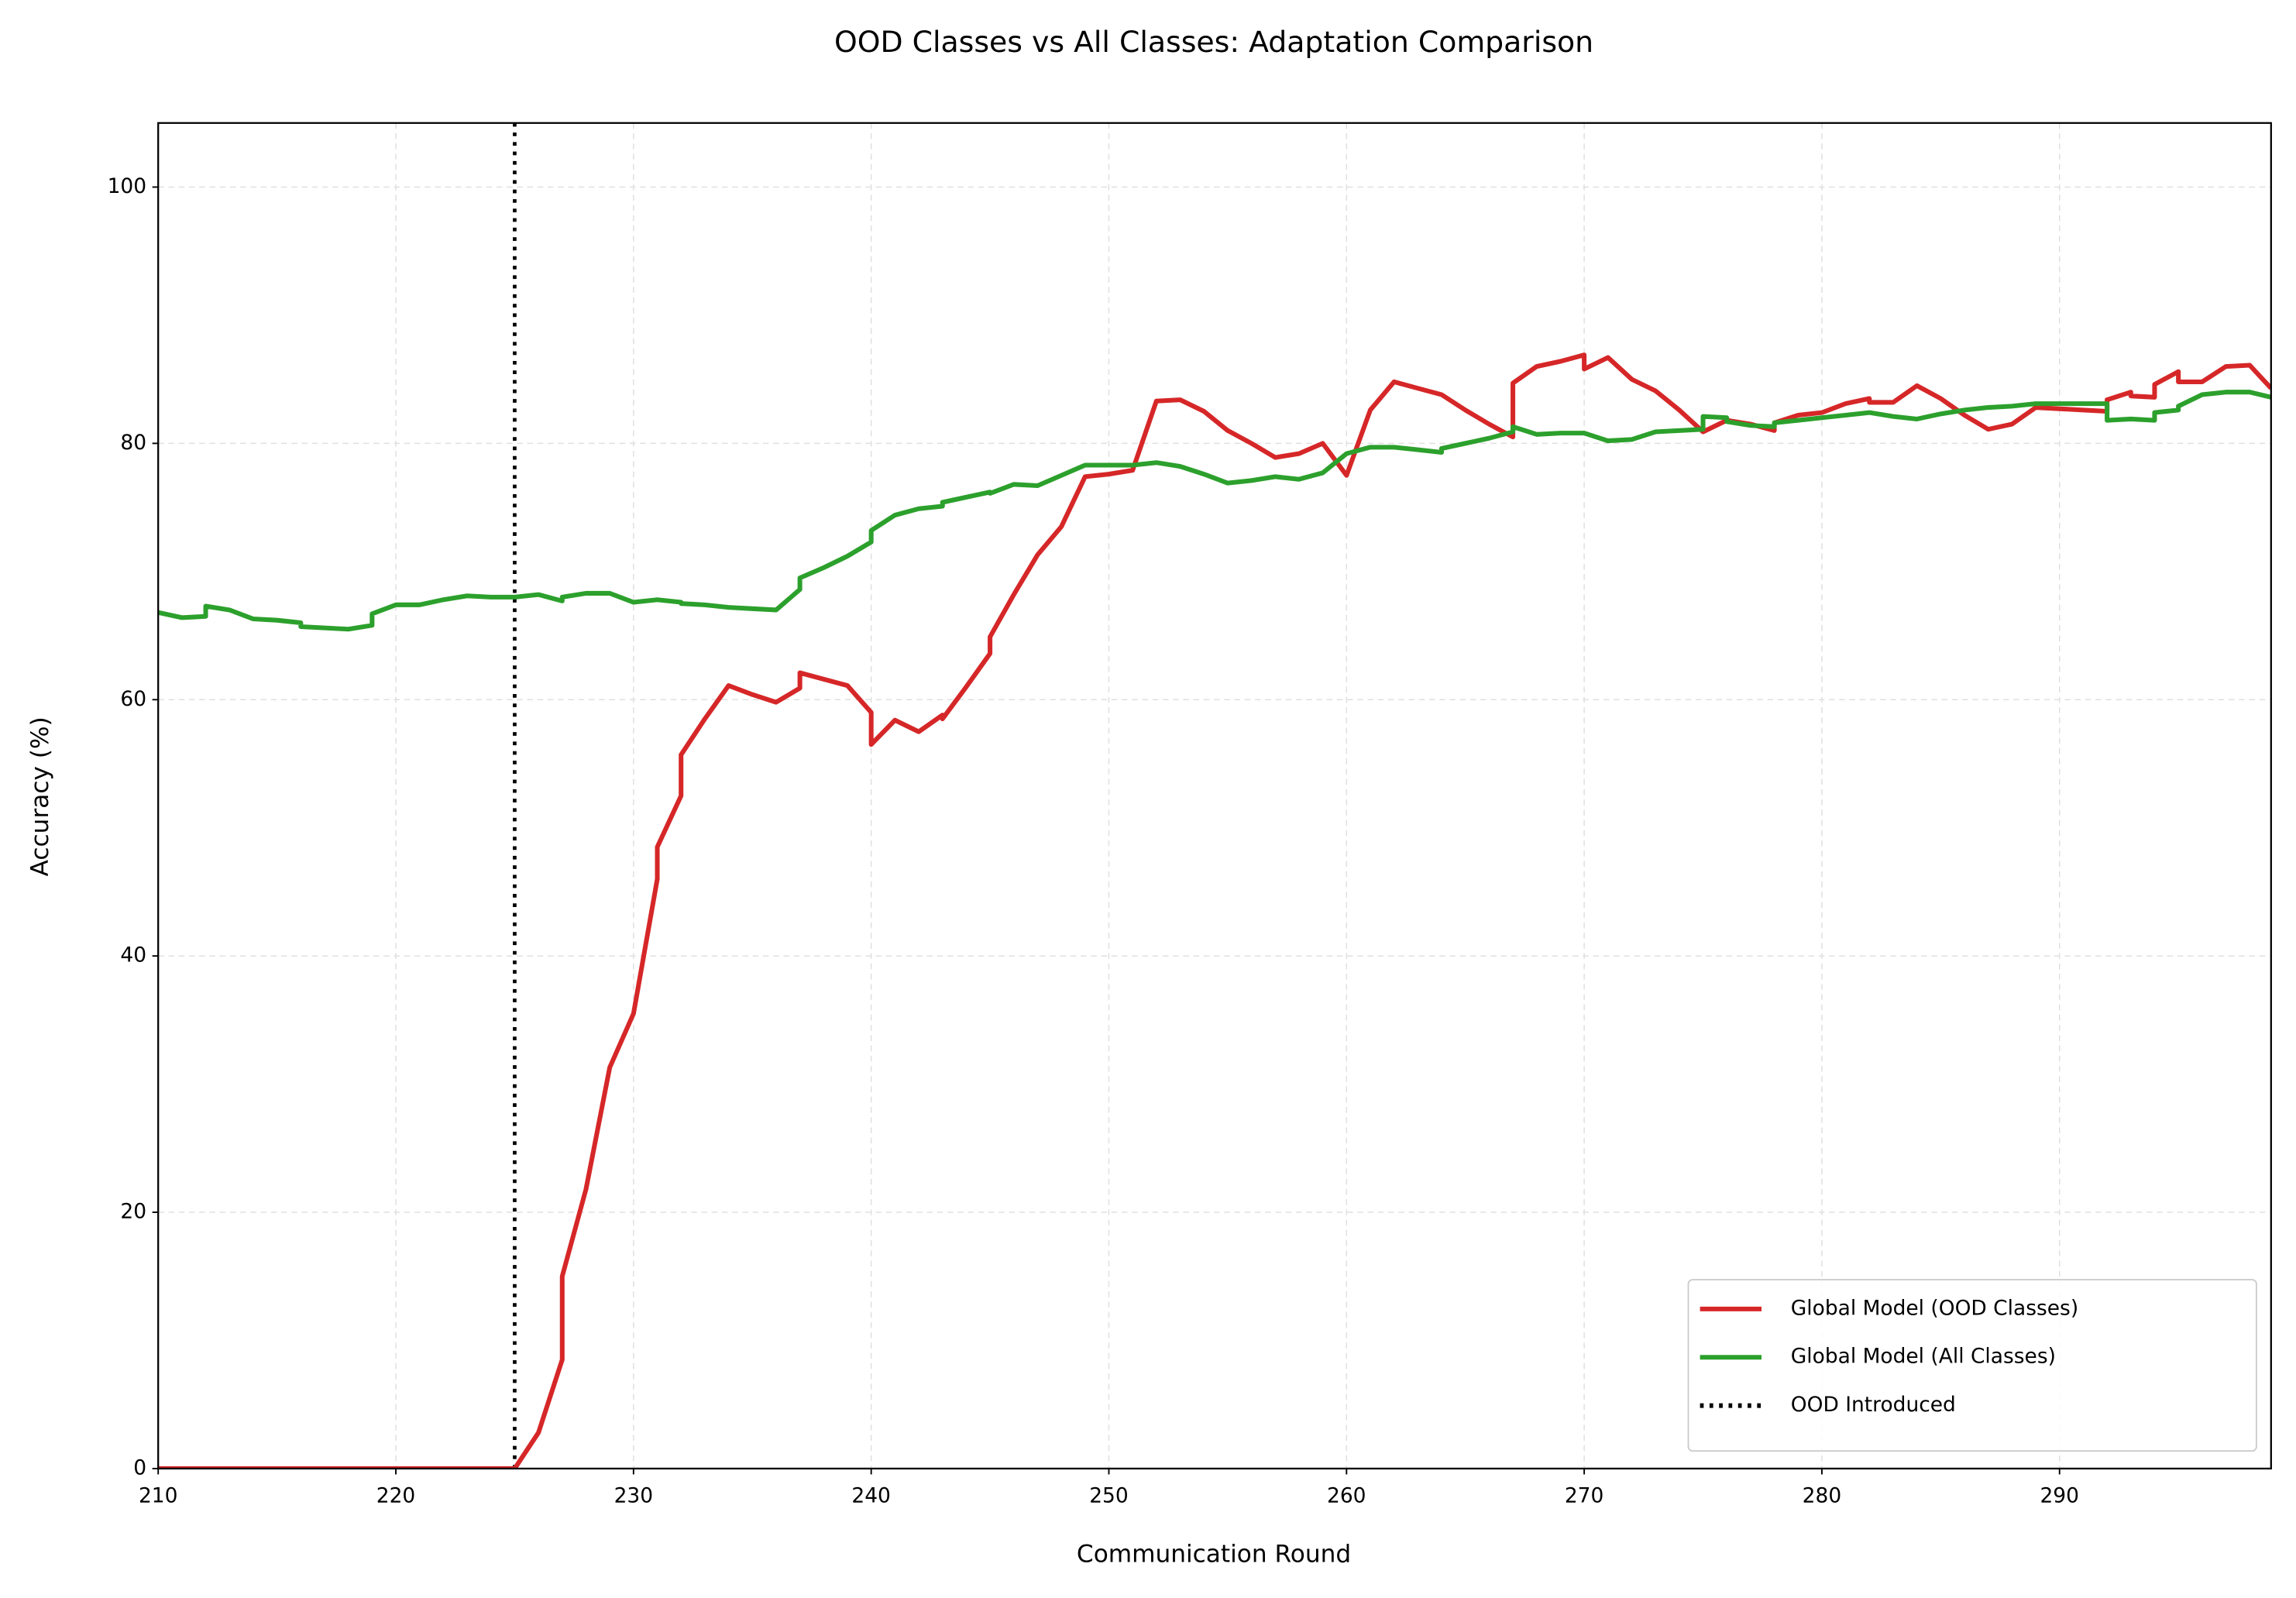 This screenshot has height=1598, width=2296. Describe the element at coordinates (1923, 1357) in the screenshot. I see `legend-label: Global Model (All Classes)` at that location.